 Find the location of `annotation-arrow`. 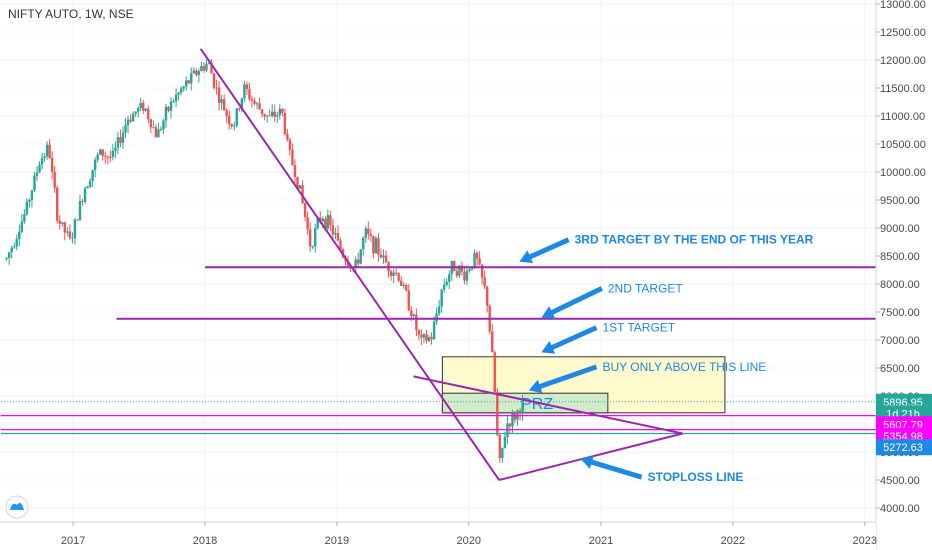

annotation-arrow is located at coordinates (569, 339).